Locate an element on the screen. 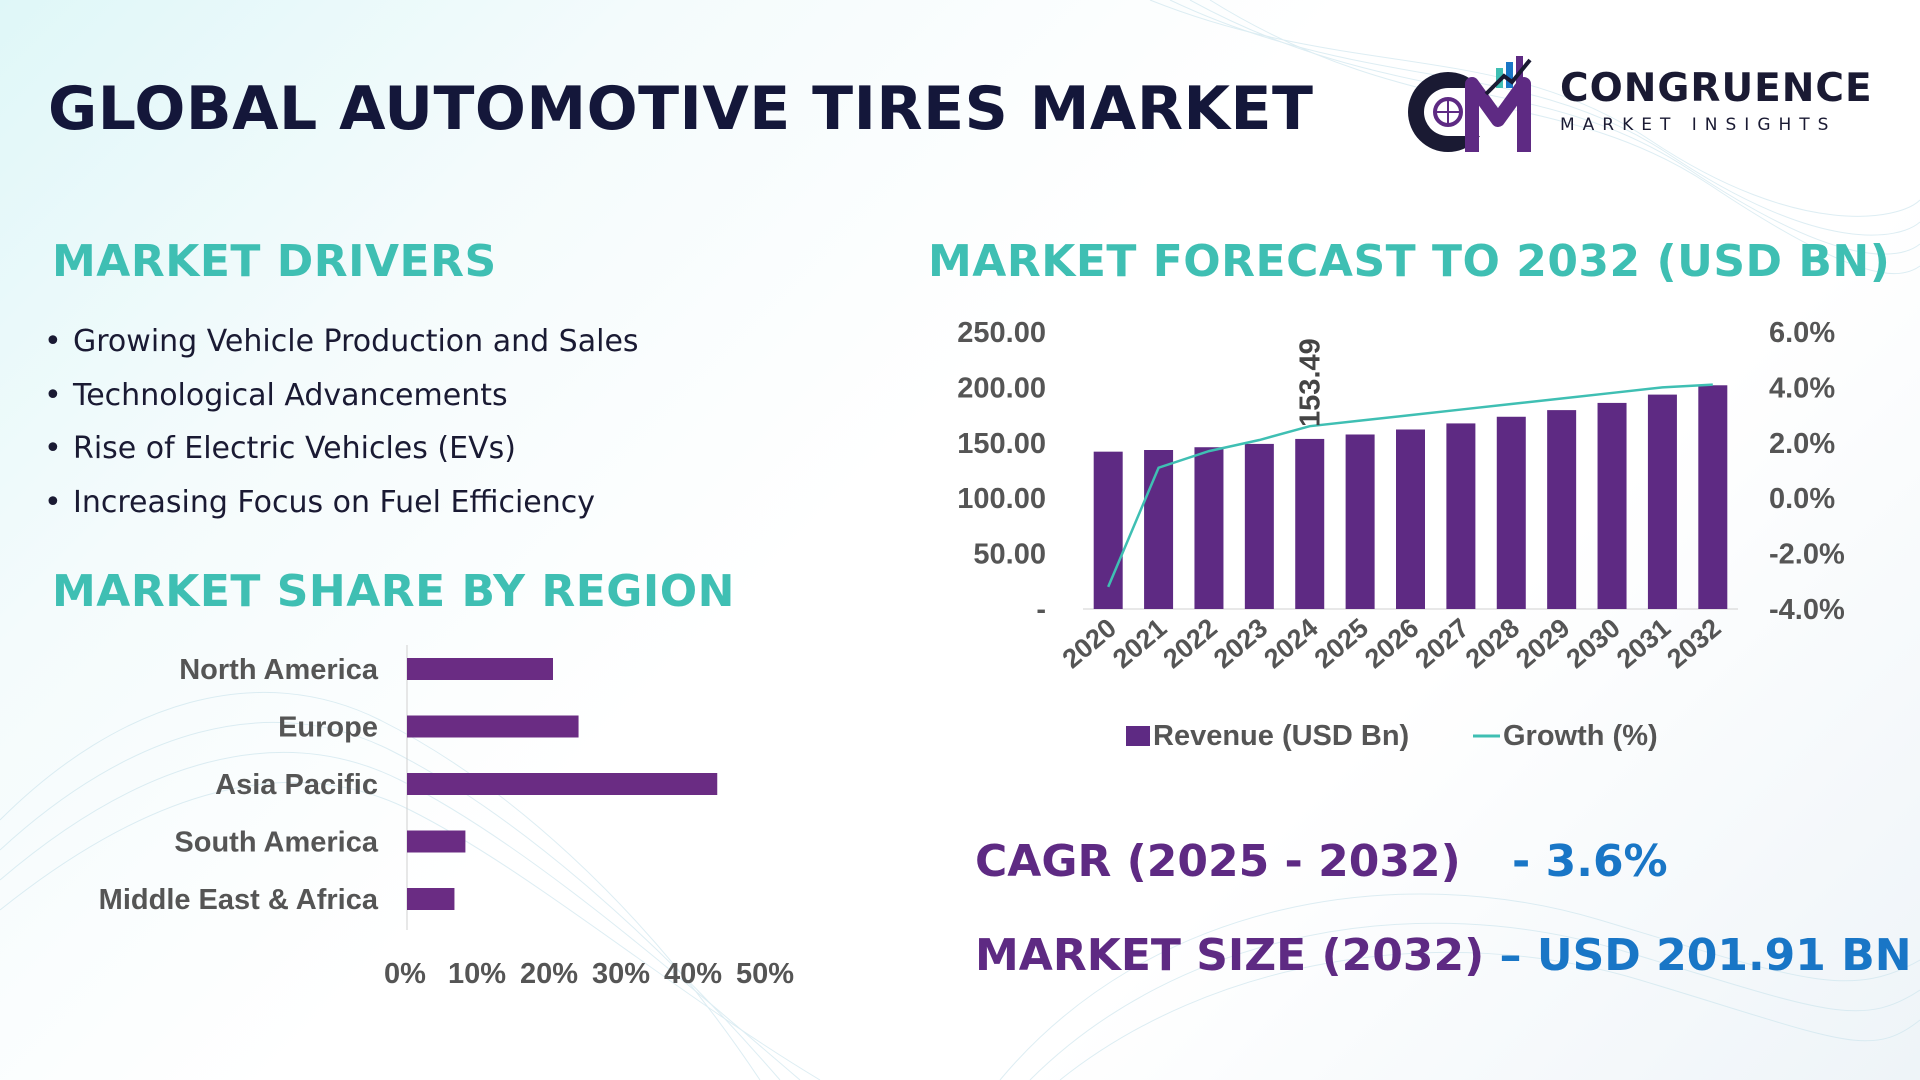  forecast-year-label: 2024 is located at coordinates (1290, 644).